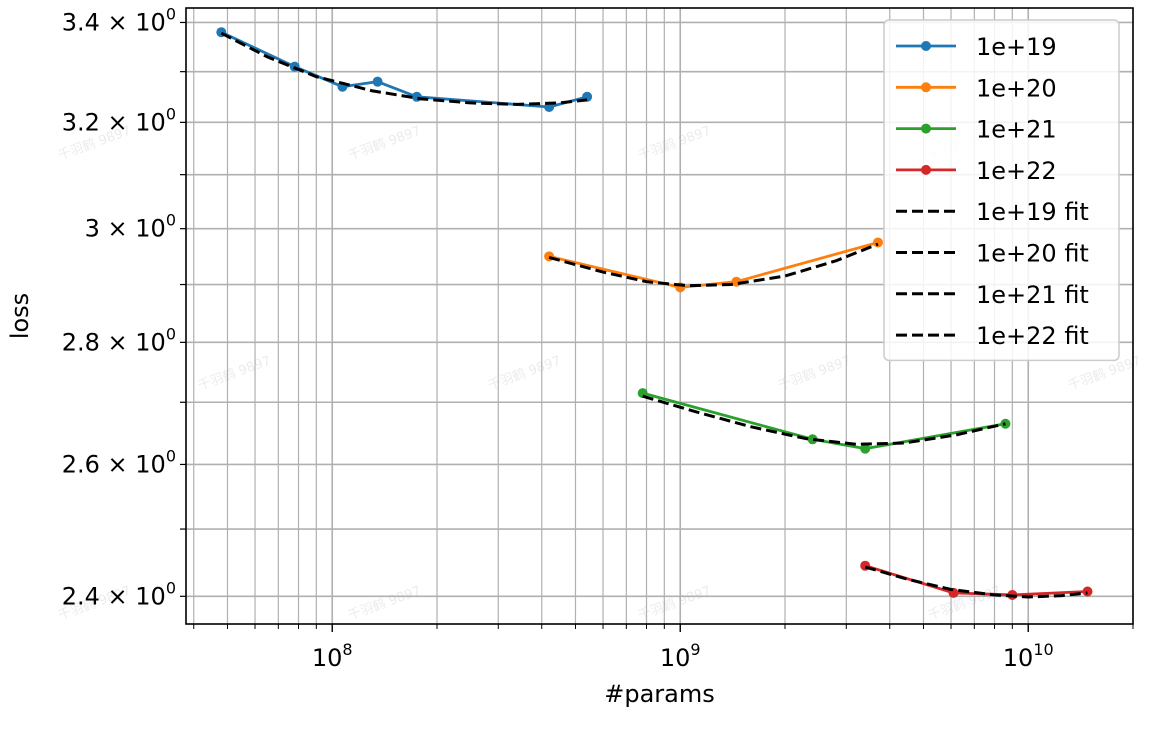  Describe the element at coordinates (114, 464) in the screenshot. I see `y-tick-mantissa: 2.6 × 10` at that location.